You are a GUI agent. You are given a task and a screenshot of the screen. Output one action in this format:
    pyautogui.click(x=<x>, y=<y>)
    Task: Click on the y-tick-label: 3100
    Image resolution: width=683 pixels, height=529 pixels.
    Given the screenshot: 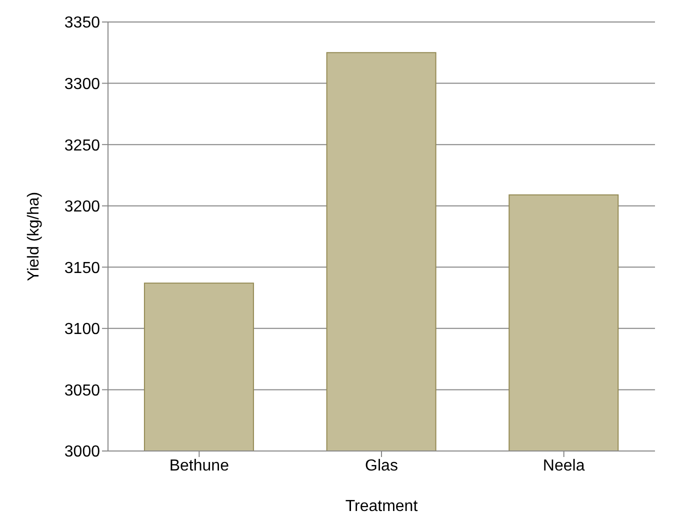 What is the action you would take?
    pyautogui.click(x=82, y=329)
    